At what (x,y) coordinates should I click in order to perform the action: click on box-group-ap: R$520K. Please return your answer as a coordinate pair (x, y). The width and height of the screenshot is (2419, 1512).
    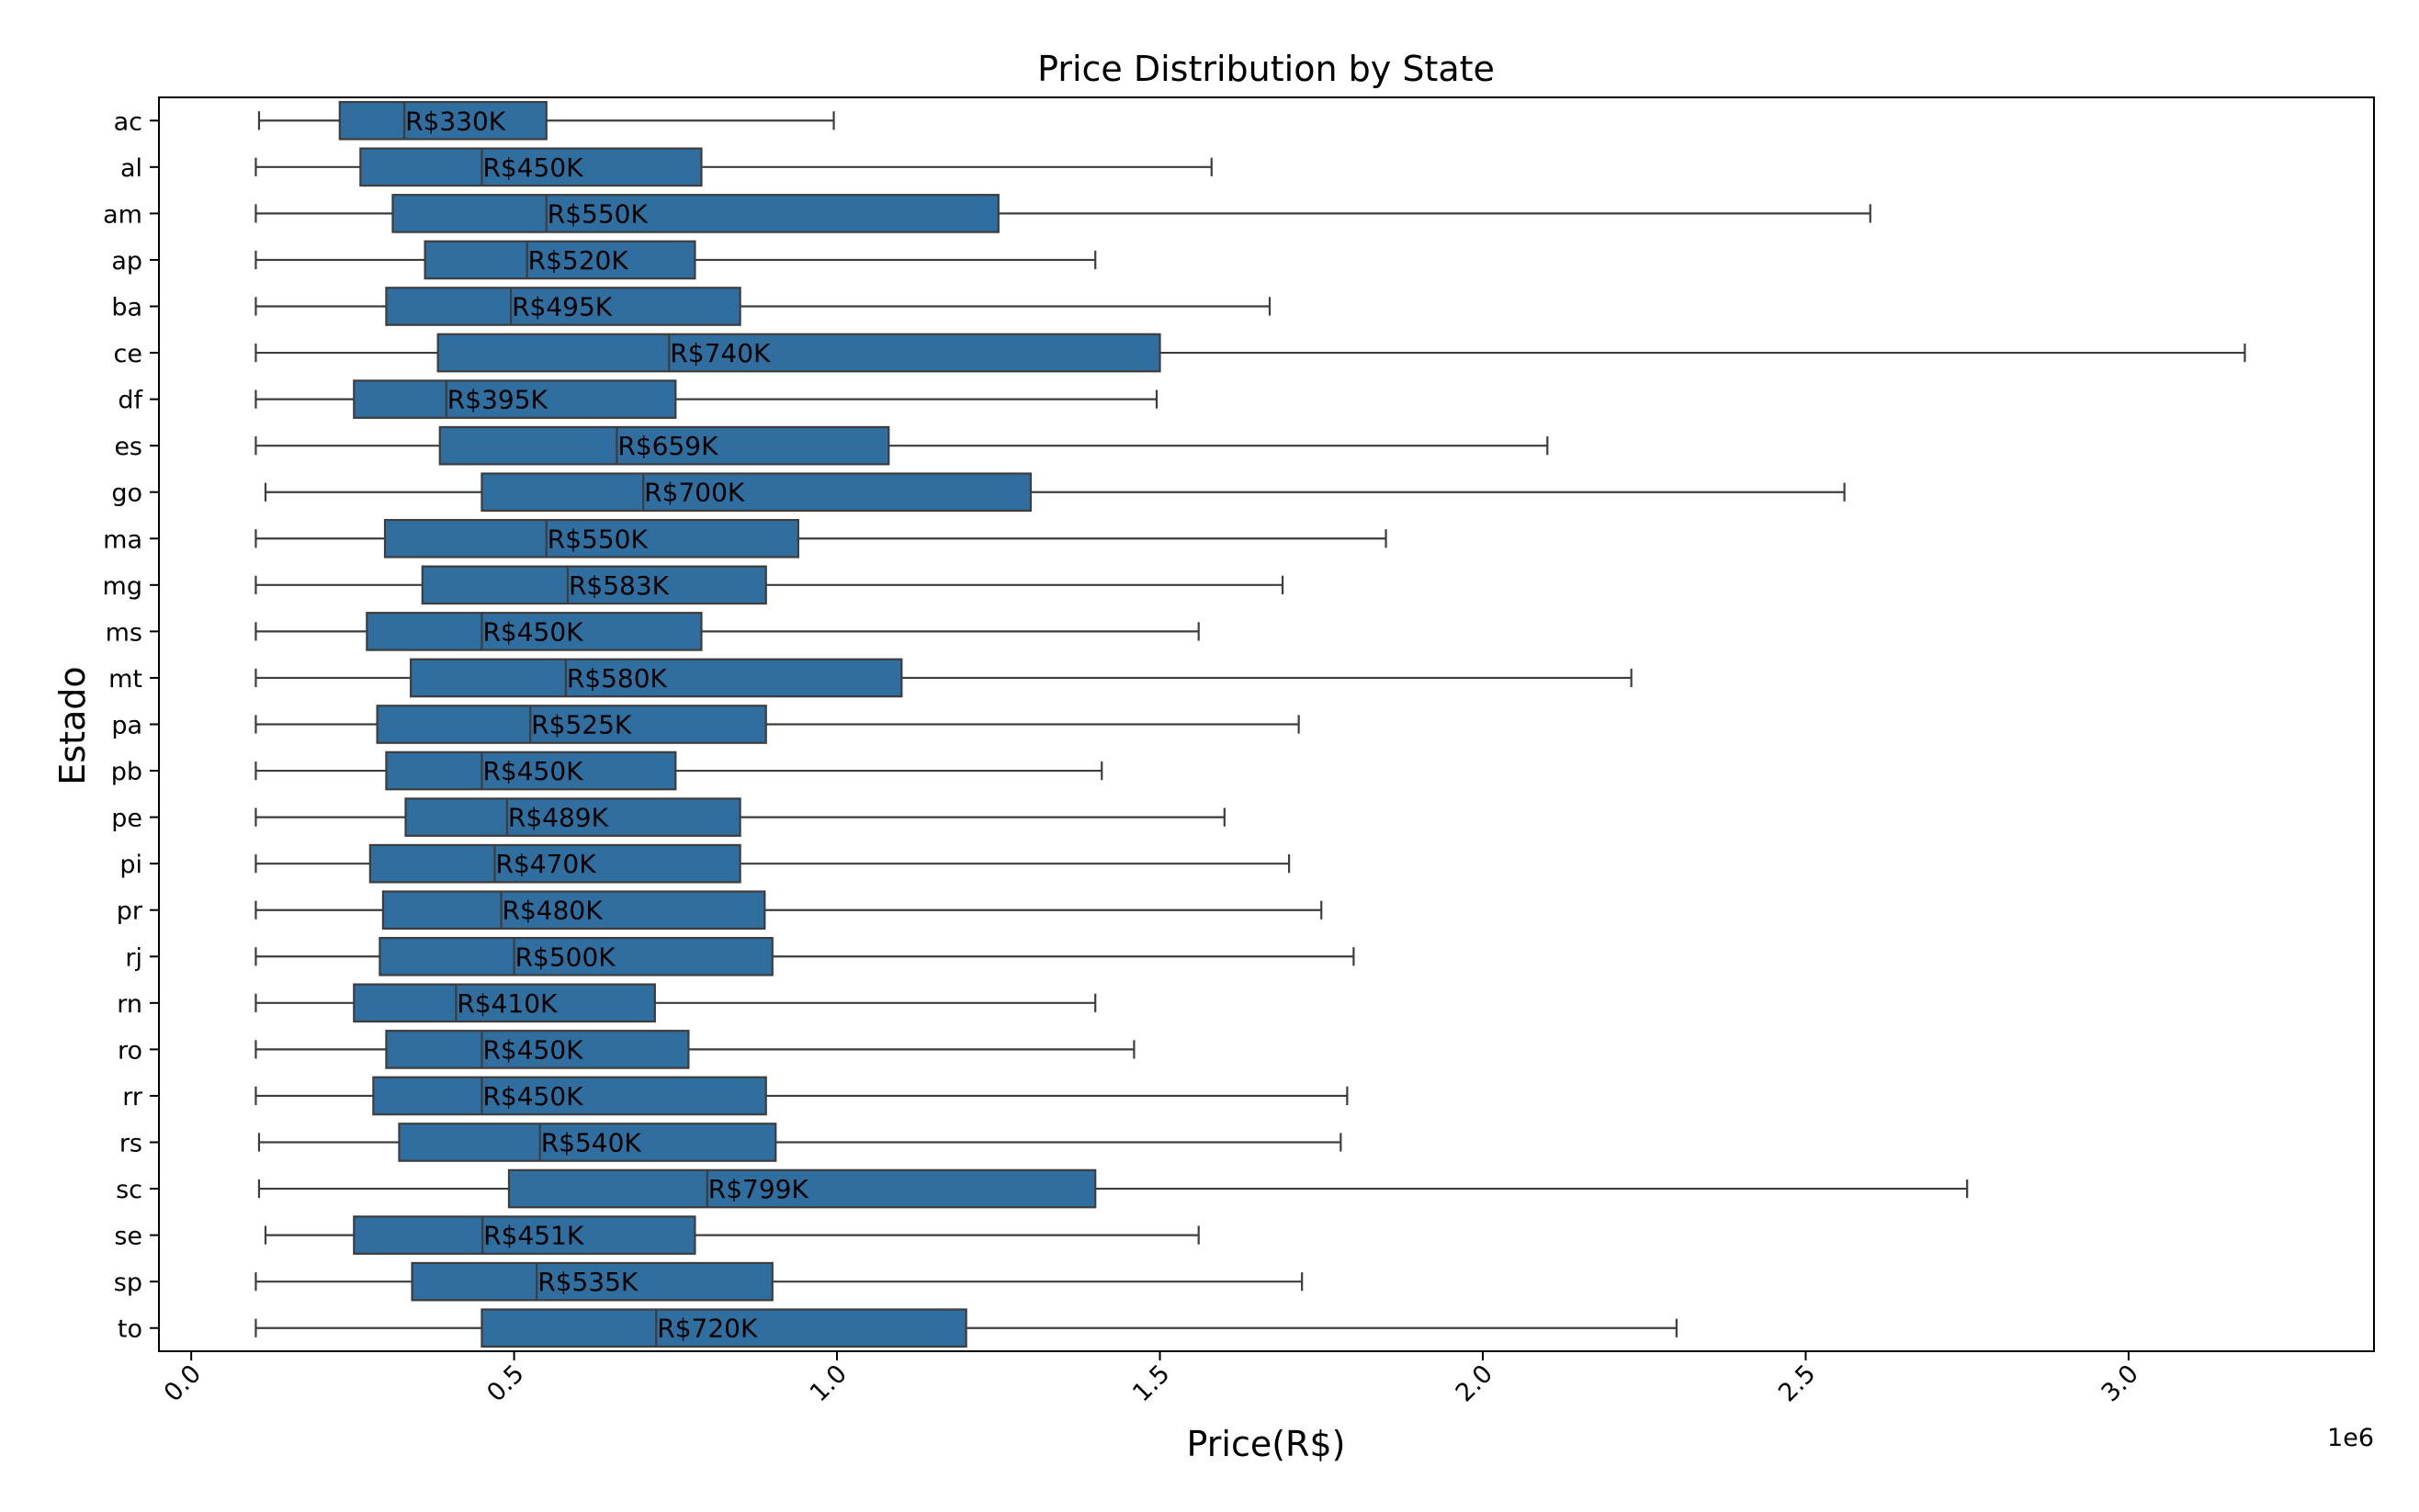
    Looking at the image, I should click on (676, 260).